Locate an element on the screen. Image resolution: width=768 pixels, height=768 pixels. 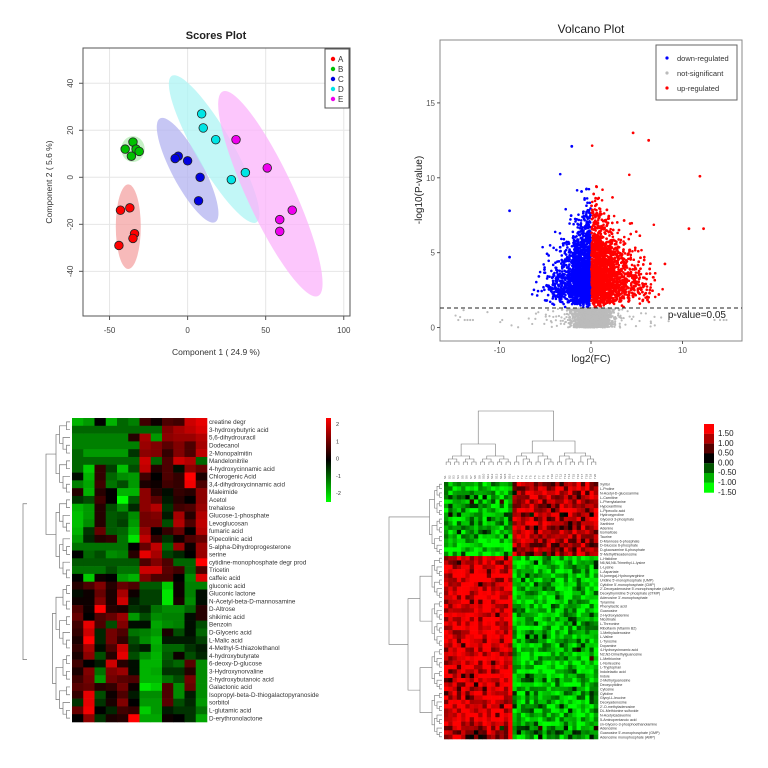
scores-legend-label-C: C is located at coordinates (341, 79).